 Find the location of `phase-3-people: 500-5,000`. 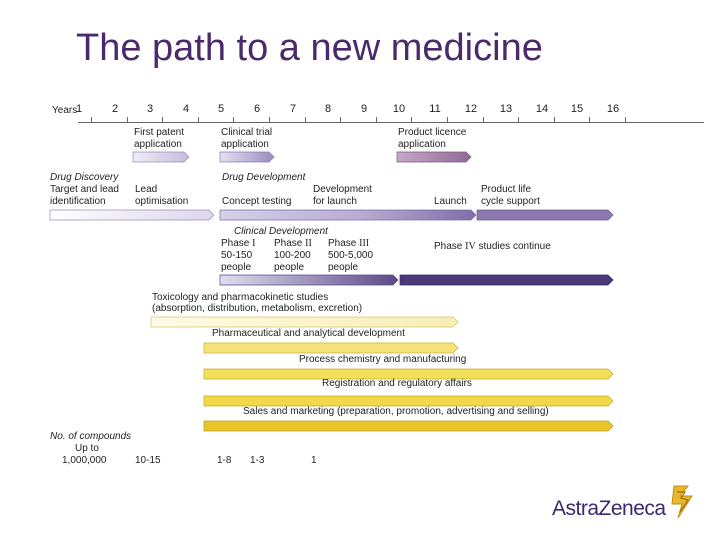

phase-3-people: 500-5,000 is located at coordinates (351, 255).